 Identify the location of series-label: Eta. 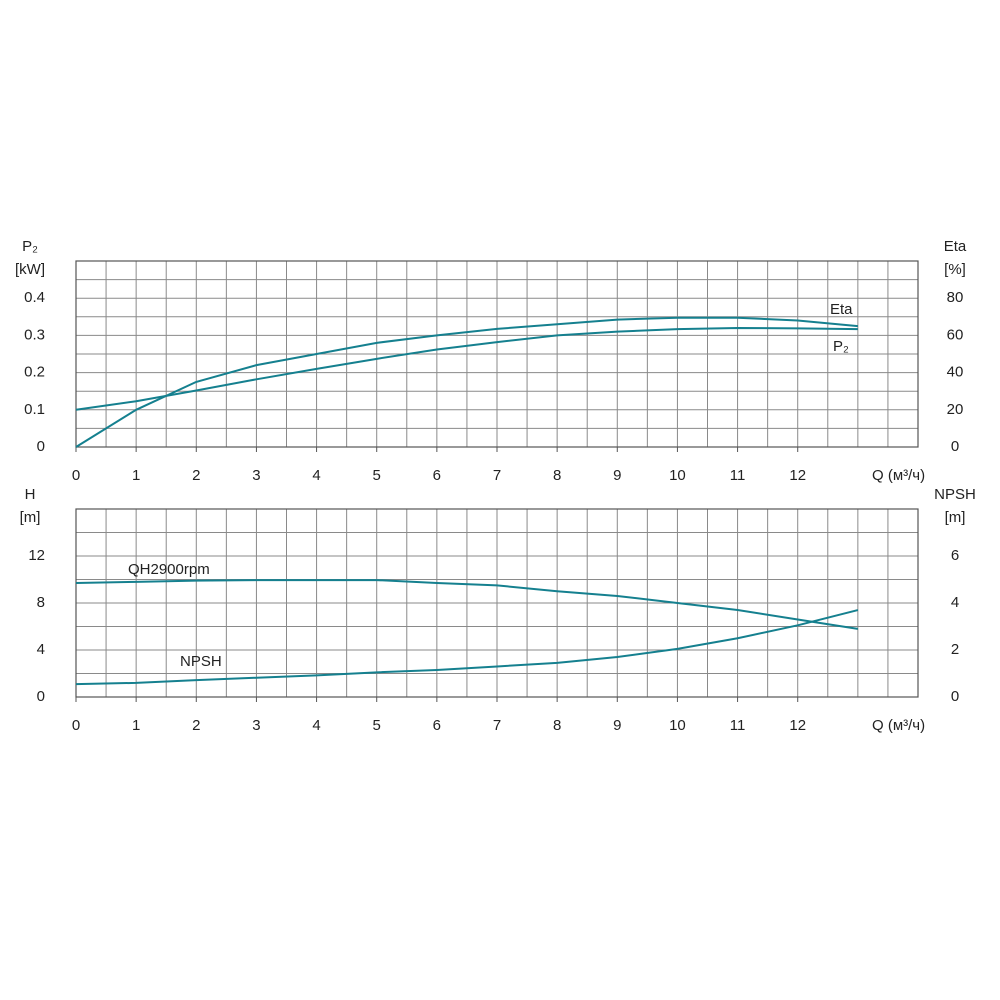
(841, 309).